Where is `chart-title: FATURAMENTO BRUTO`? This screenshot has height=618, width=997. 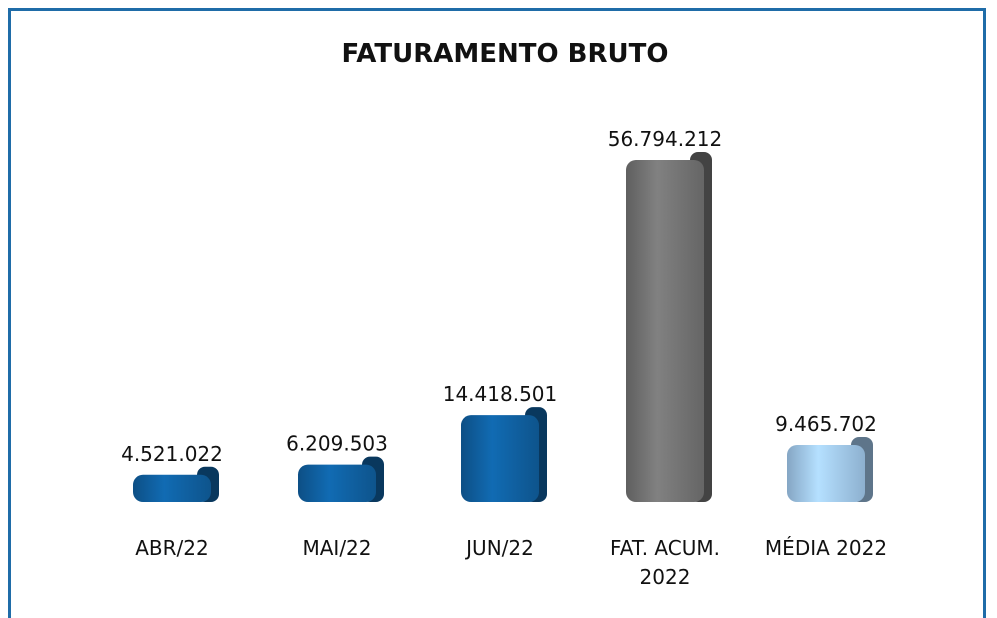 chart-title: FATURAMENTO BRUTO is located at coordinates (505, 54).